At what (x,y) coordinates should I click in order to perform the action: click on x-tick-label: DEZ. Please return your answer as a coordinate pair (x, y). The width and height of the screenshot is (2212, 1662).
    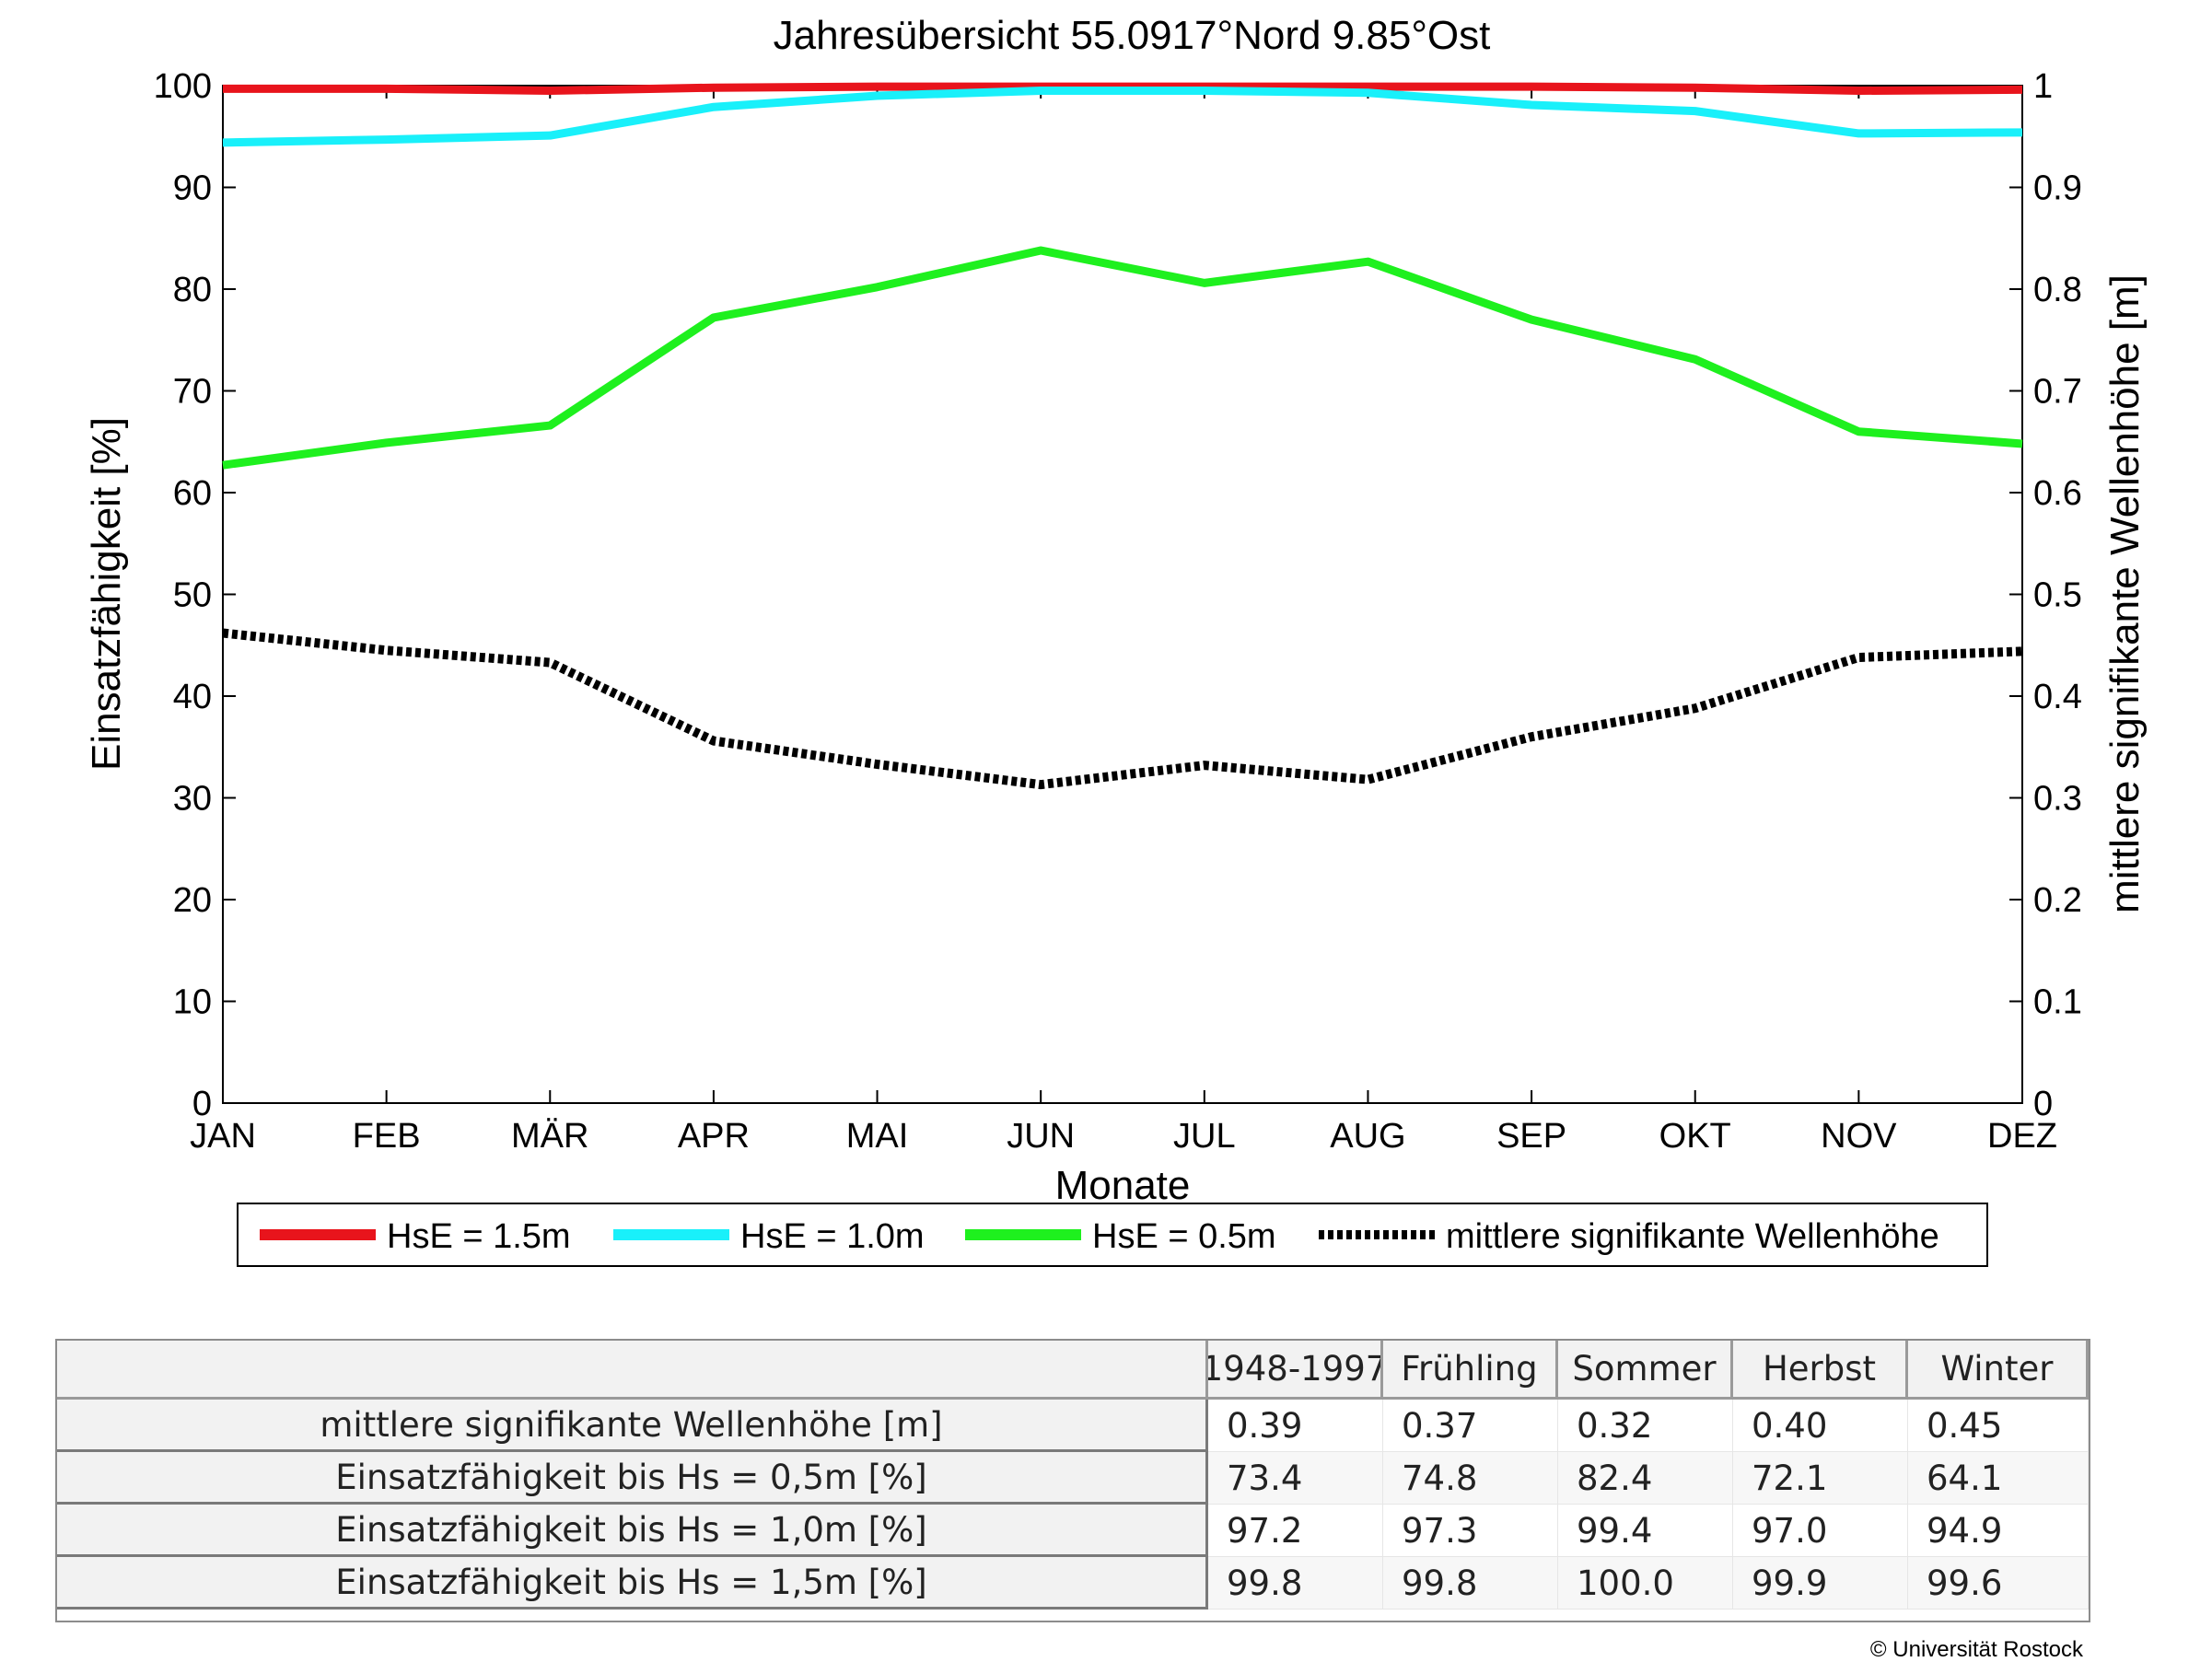
    Looking at the image, I should click on (2022, 1136).